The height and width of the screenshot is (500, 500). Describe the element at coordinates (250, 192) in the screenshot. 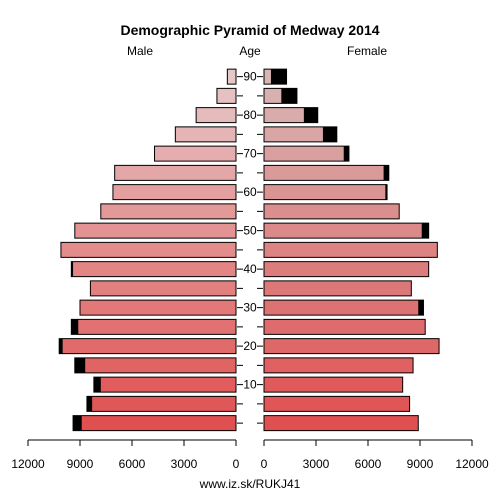

I see `age-tick-label: 60` at that location.